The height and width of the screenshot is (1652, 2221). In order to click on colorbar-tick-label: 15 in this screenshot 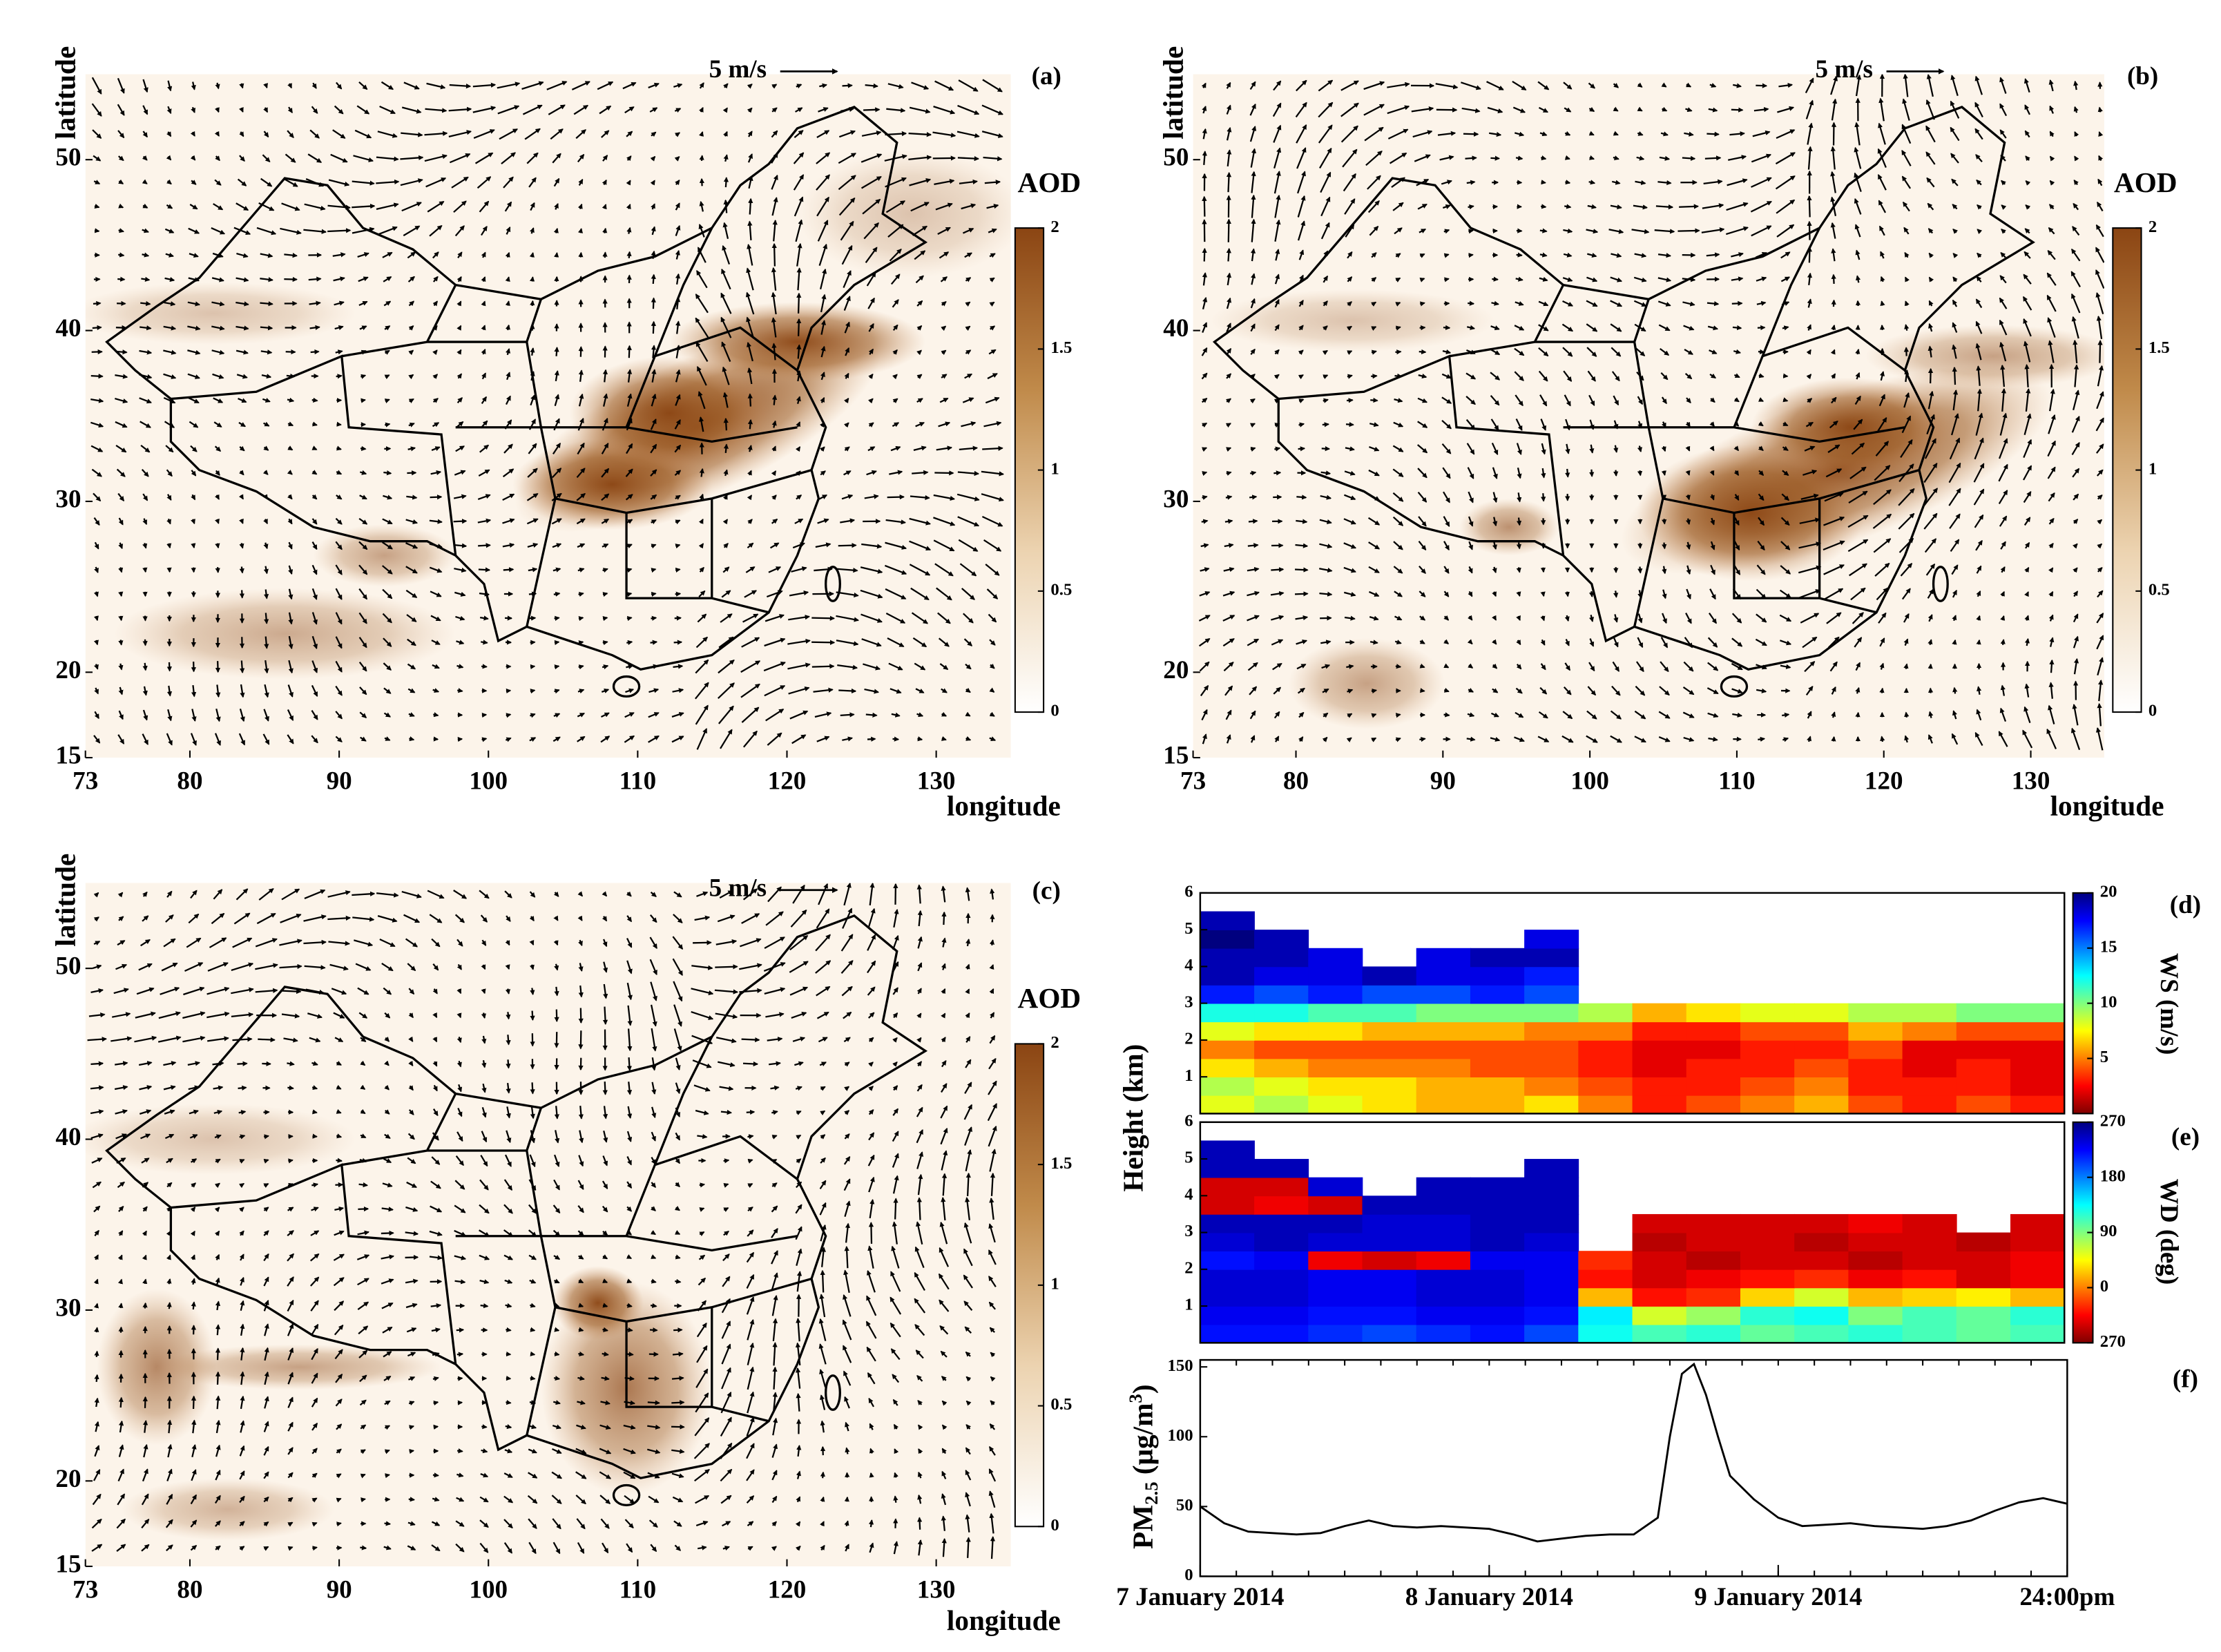, I will do `click(2108, 946)`.